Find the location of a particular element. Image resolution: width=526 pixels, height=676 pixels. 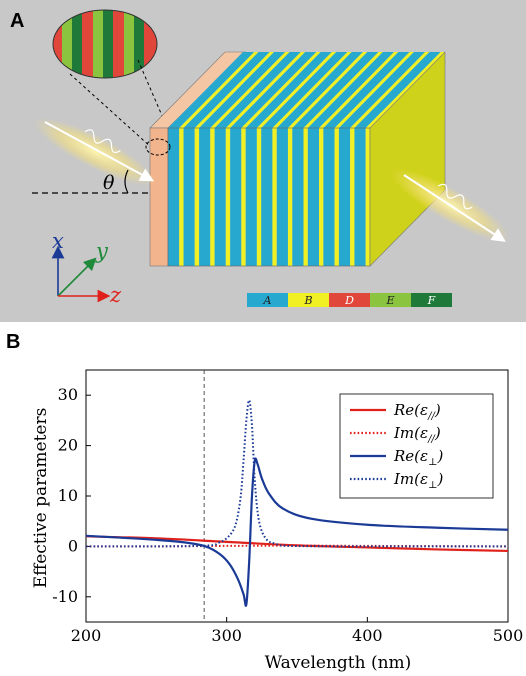

x-tick-label: 300 is located at coordinates (226, 635).